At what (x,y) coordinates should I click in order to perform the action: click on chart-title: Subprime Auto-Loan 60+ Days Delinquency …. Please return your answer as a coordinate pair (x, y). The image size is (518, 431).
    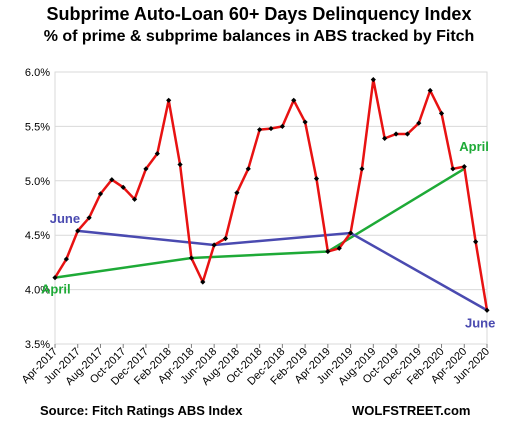
    Looking at the image, I should click on (259, 14).